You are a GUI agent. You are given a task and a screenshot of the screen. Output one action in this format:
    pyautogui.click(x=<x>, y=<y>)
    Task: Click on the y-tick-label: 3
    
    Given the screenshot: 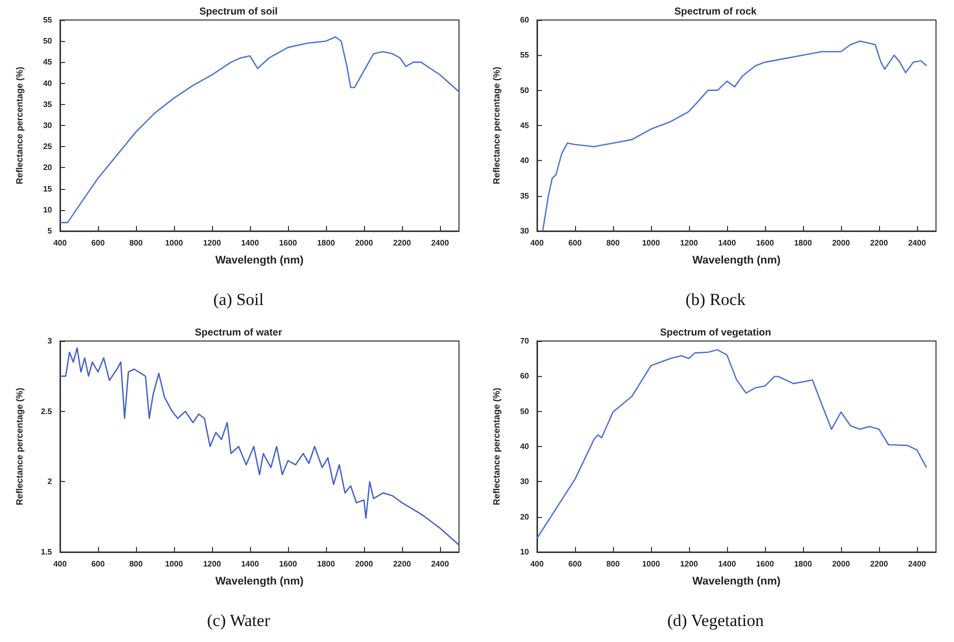 What is the action you would take?
    pyautogui.click(x=50, y=341)
    